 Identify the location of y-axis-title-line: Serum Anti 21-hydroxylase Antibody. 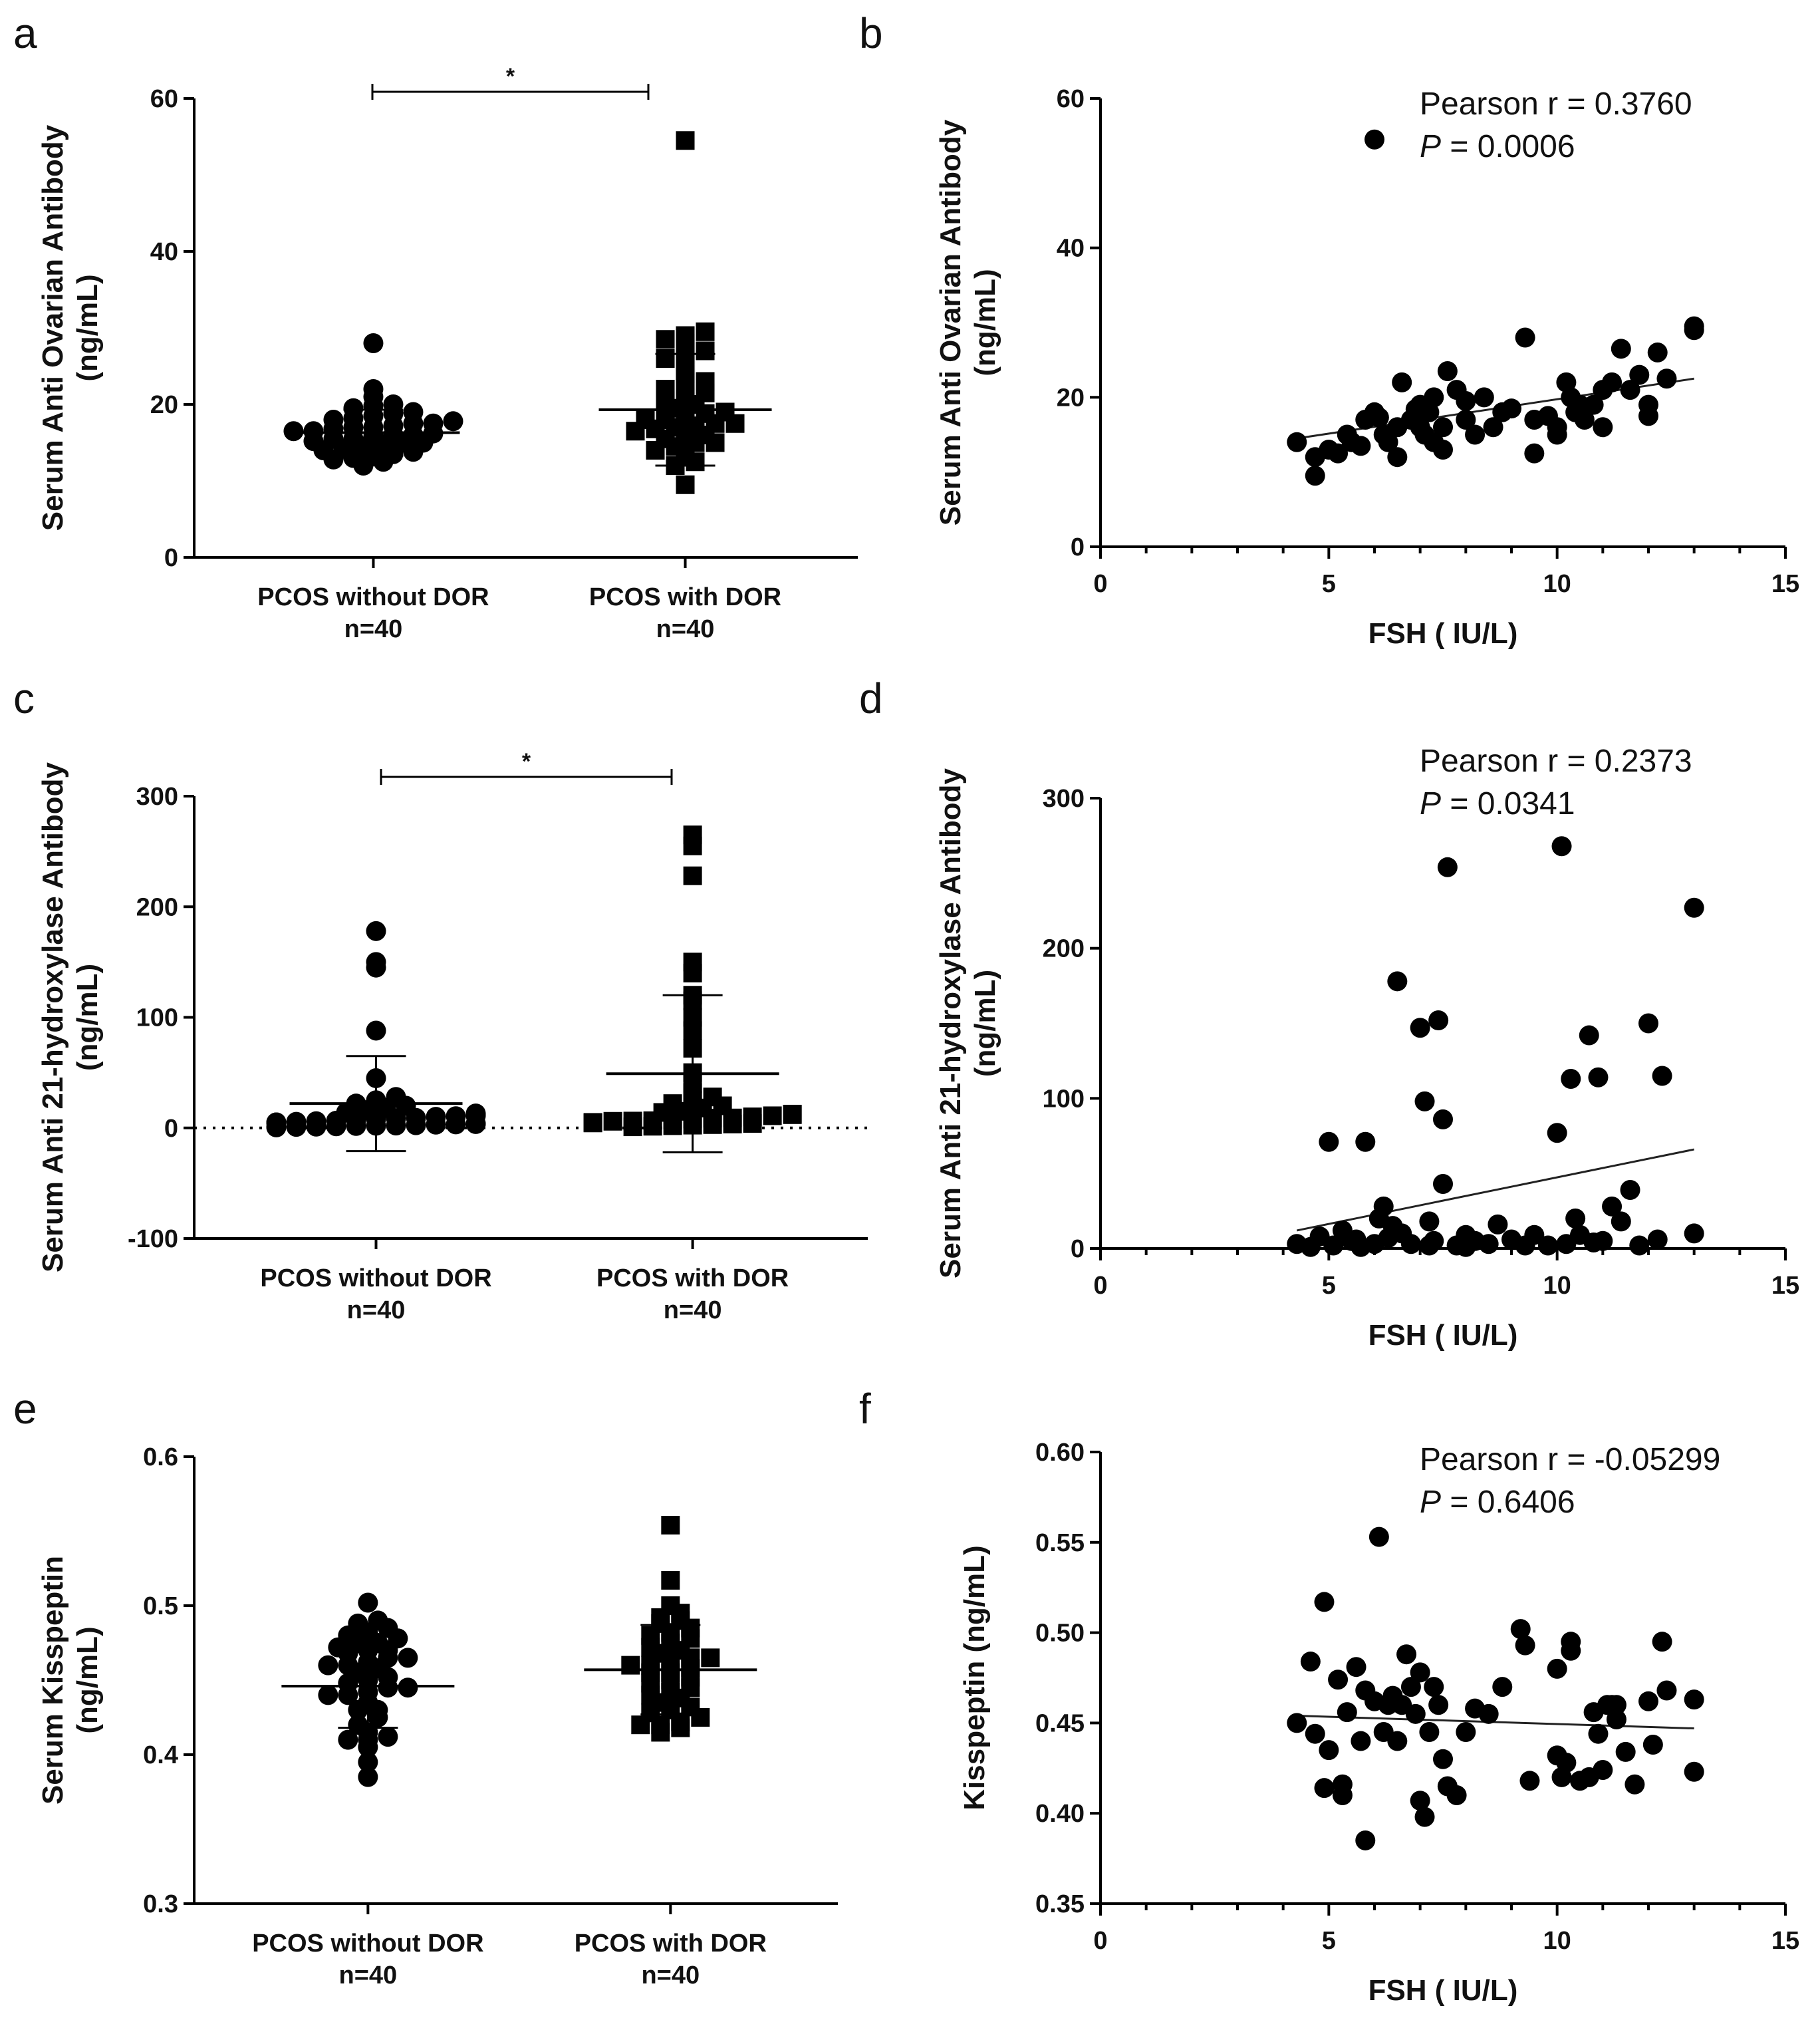
(950, 1023).